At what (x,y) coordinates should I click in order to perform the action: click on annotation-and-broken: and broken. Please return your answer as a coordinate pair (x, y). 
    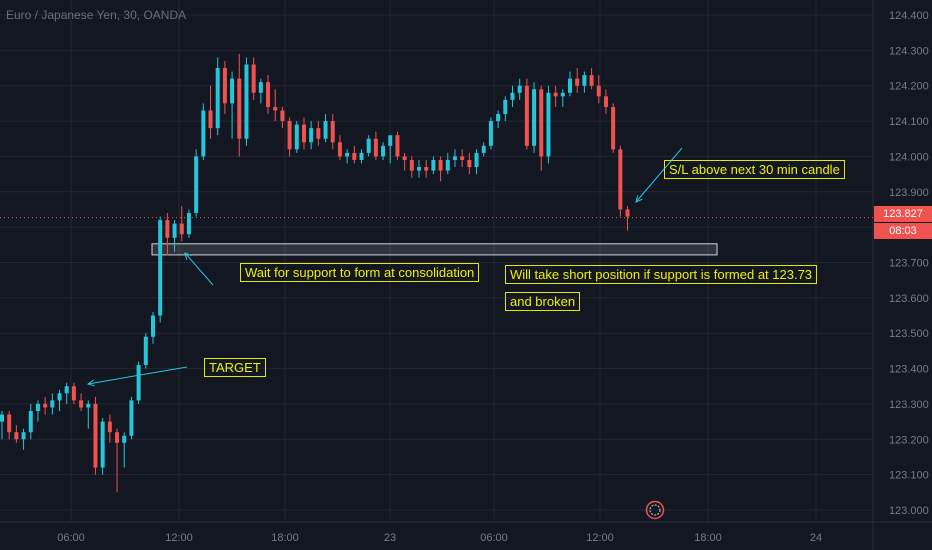
    Looking at the image, I should click on (543, 301).